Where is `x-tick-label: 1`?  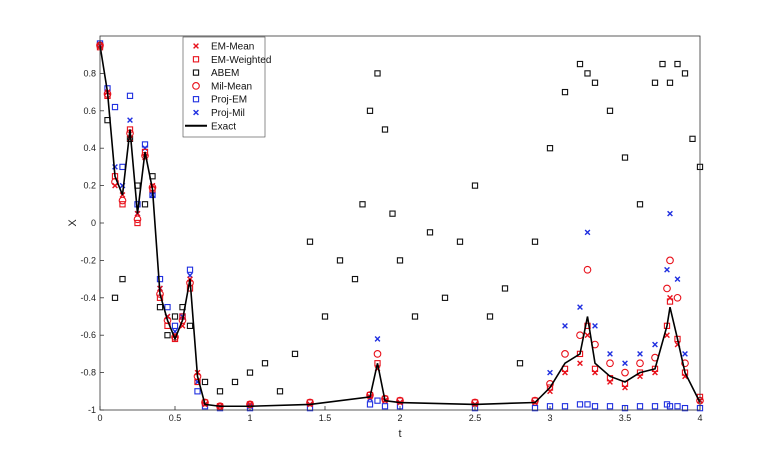 x-tick-label: 1 is located at coordinates (249, 418).